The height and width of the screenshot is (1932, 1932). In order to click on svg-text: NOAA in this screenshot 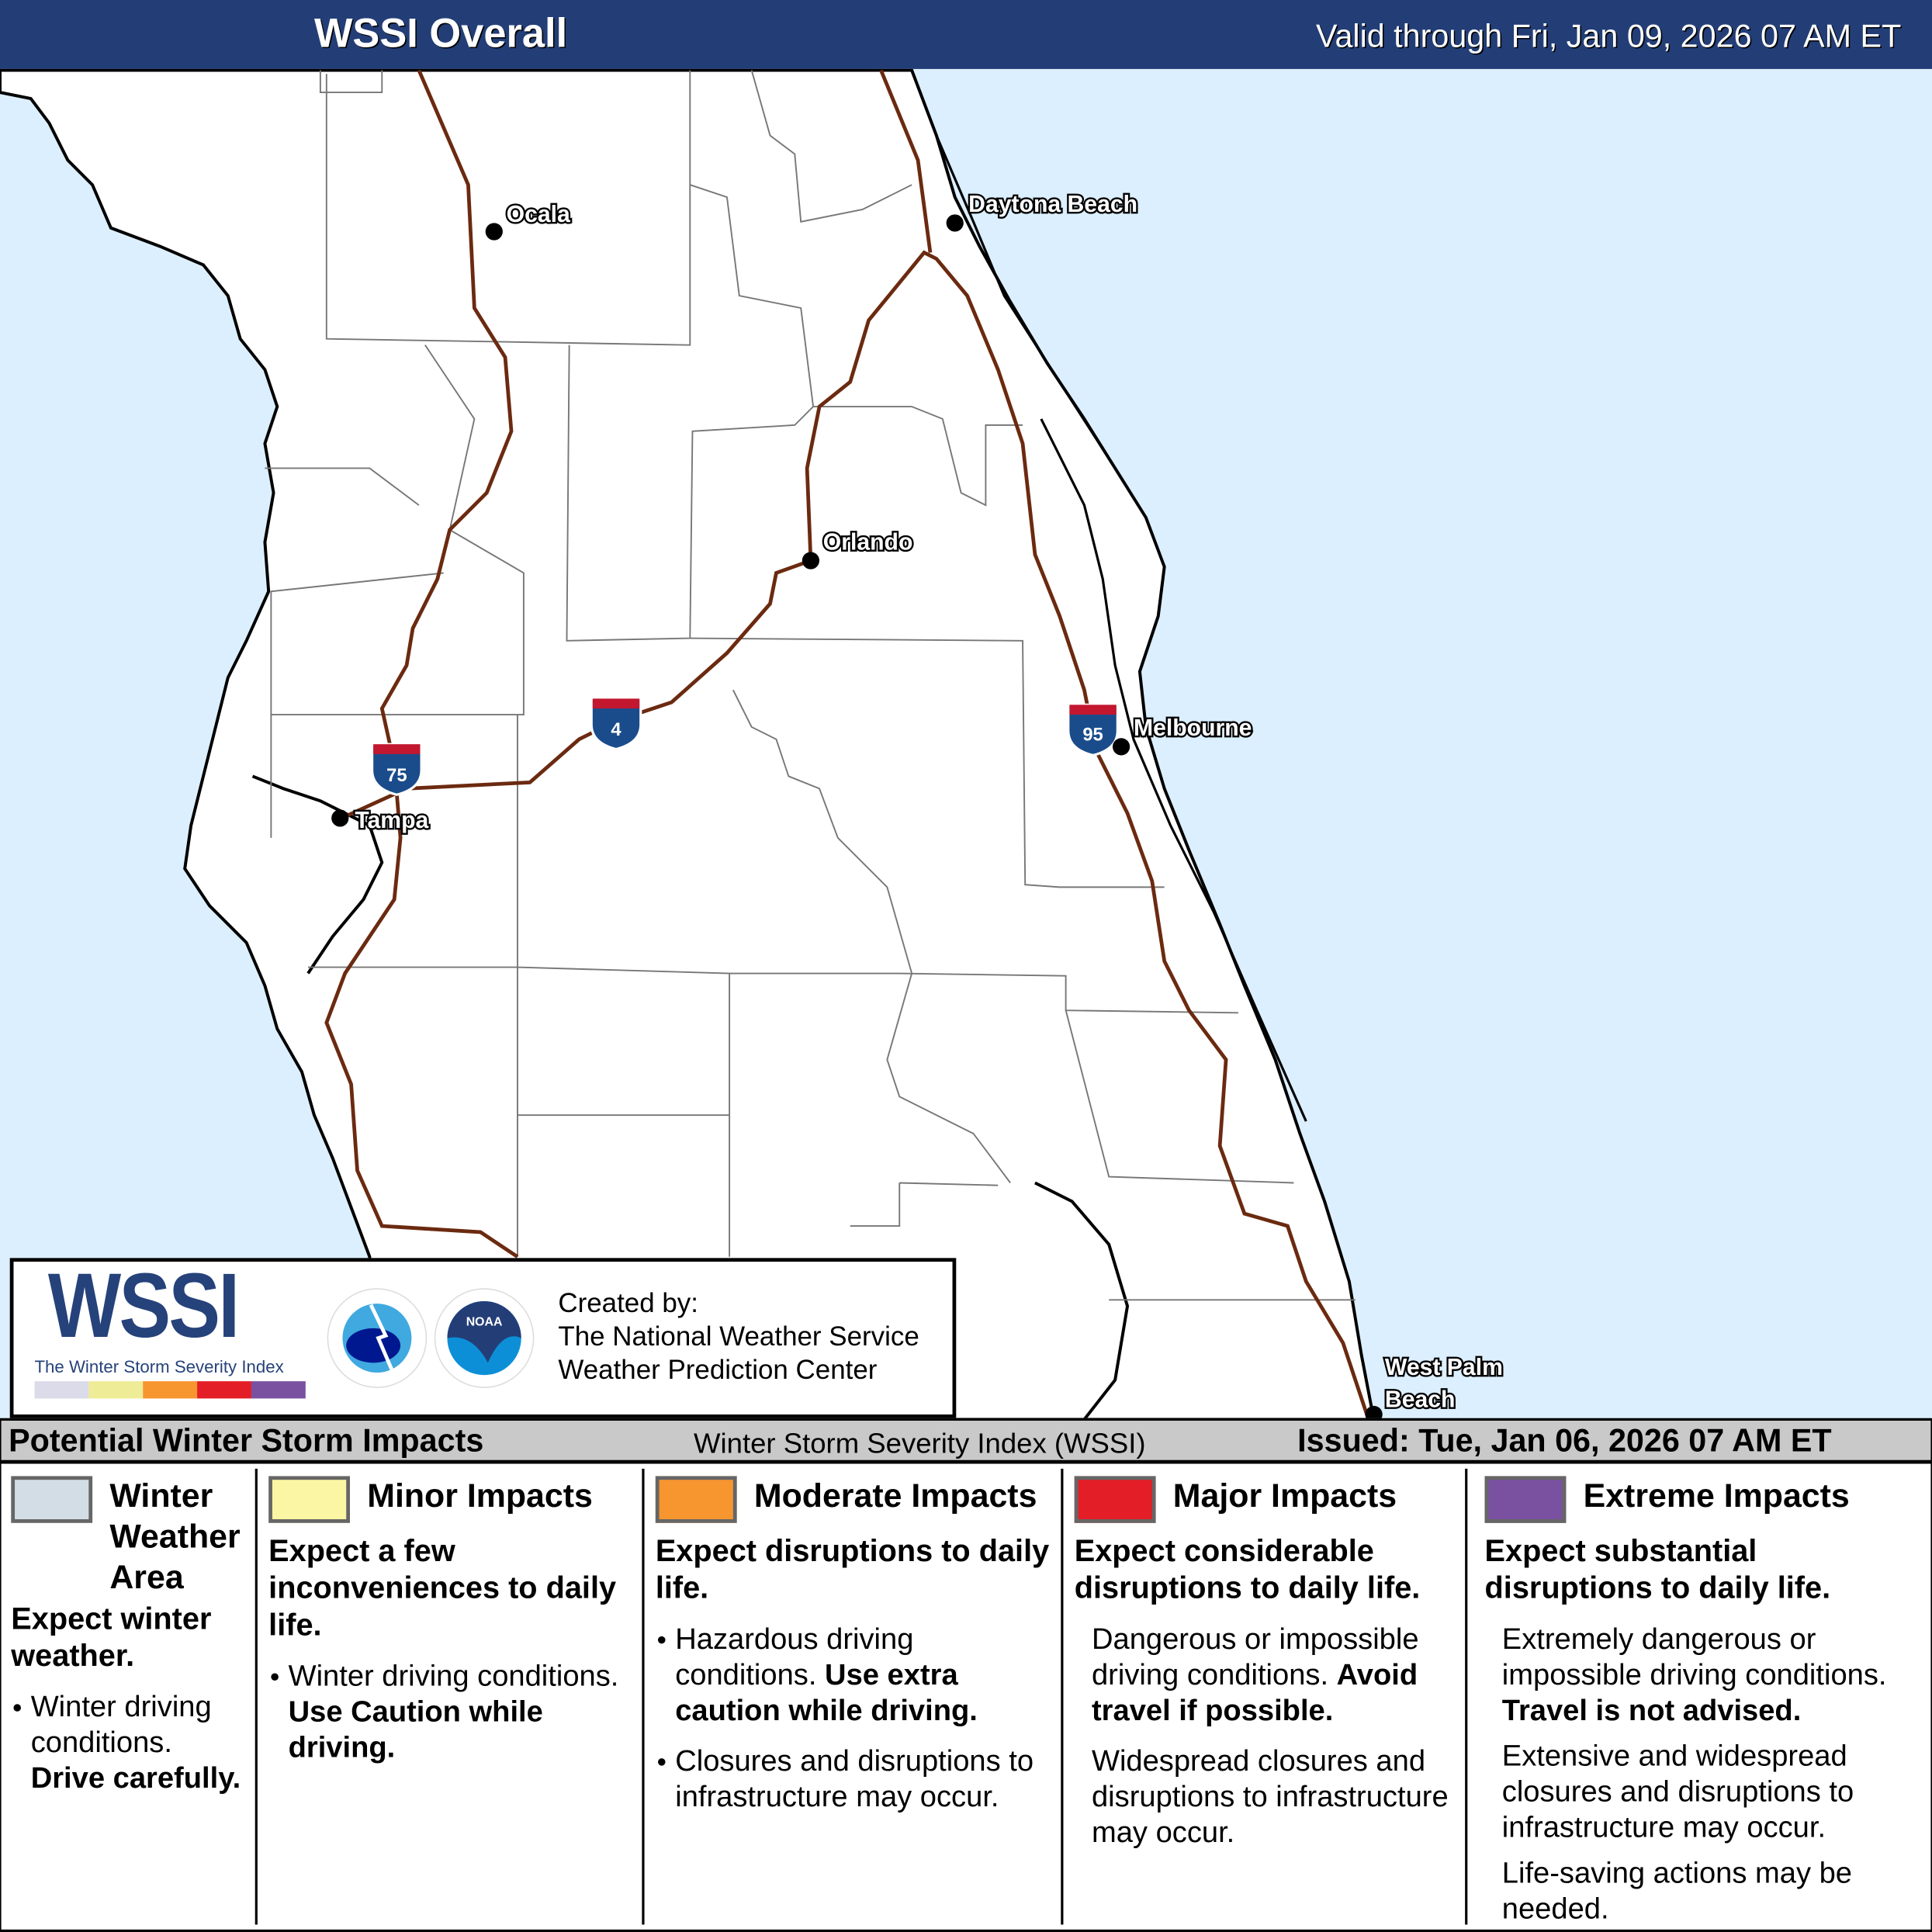, I will do `click(484, 1322)`.